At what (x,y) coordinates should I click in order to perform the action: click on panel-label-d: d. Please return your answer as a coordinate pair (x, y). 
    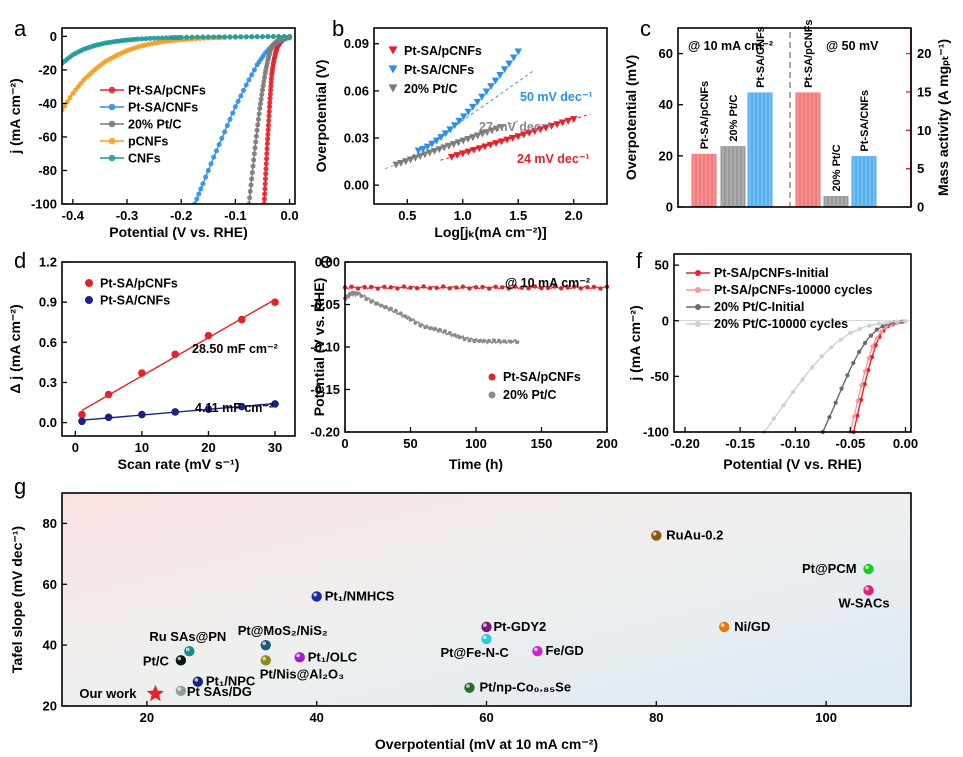
    Looking at the image, I should click on (20, 260).